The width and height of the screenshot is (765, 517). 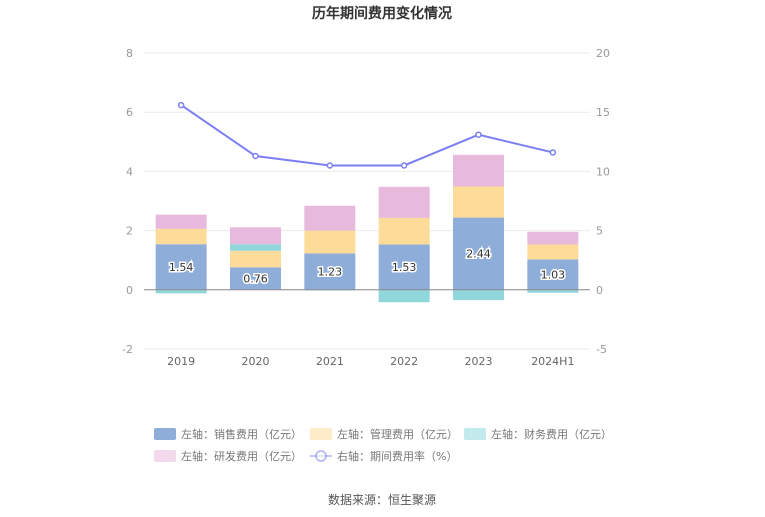 What do you see at coordinates (129, 290) in the screenshot?
I see `left-tick-label: 0` at bounding box center [129, 290].